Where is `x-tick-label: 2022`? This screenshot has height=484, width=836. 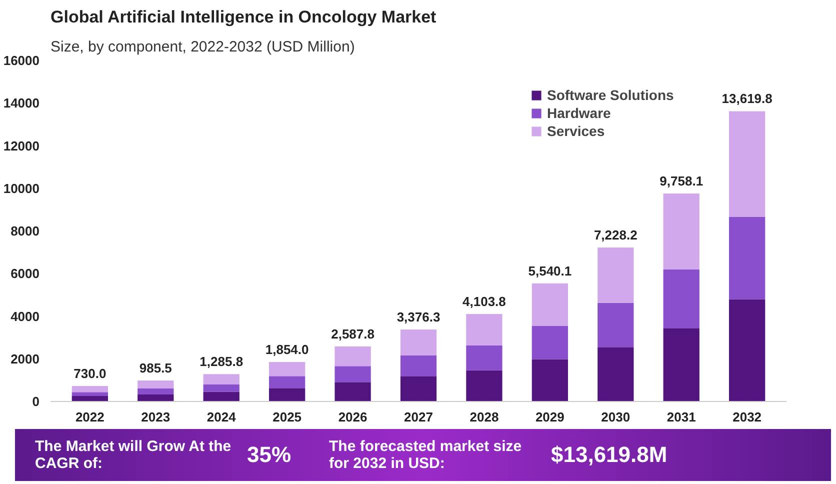
x-tick-label: 2022 is located at coordinates (89, 417).